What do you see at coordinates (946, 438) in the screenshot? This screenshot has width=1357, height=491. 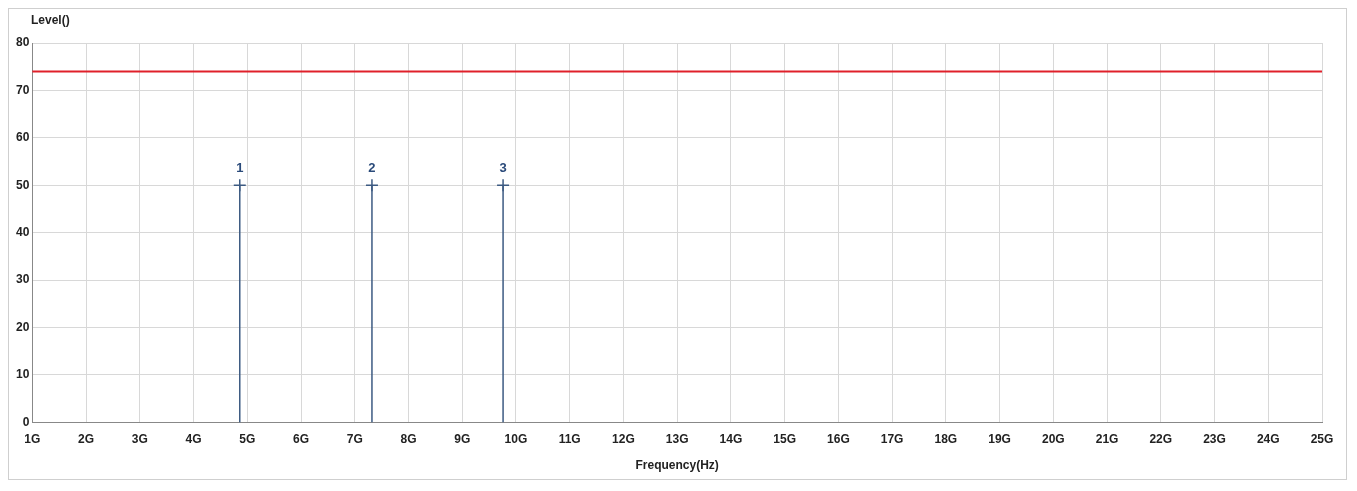 I see `x-tick-label: 18G` at bounding box center [946, 438].